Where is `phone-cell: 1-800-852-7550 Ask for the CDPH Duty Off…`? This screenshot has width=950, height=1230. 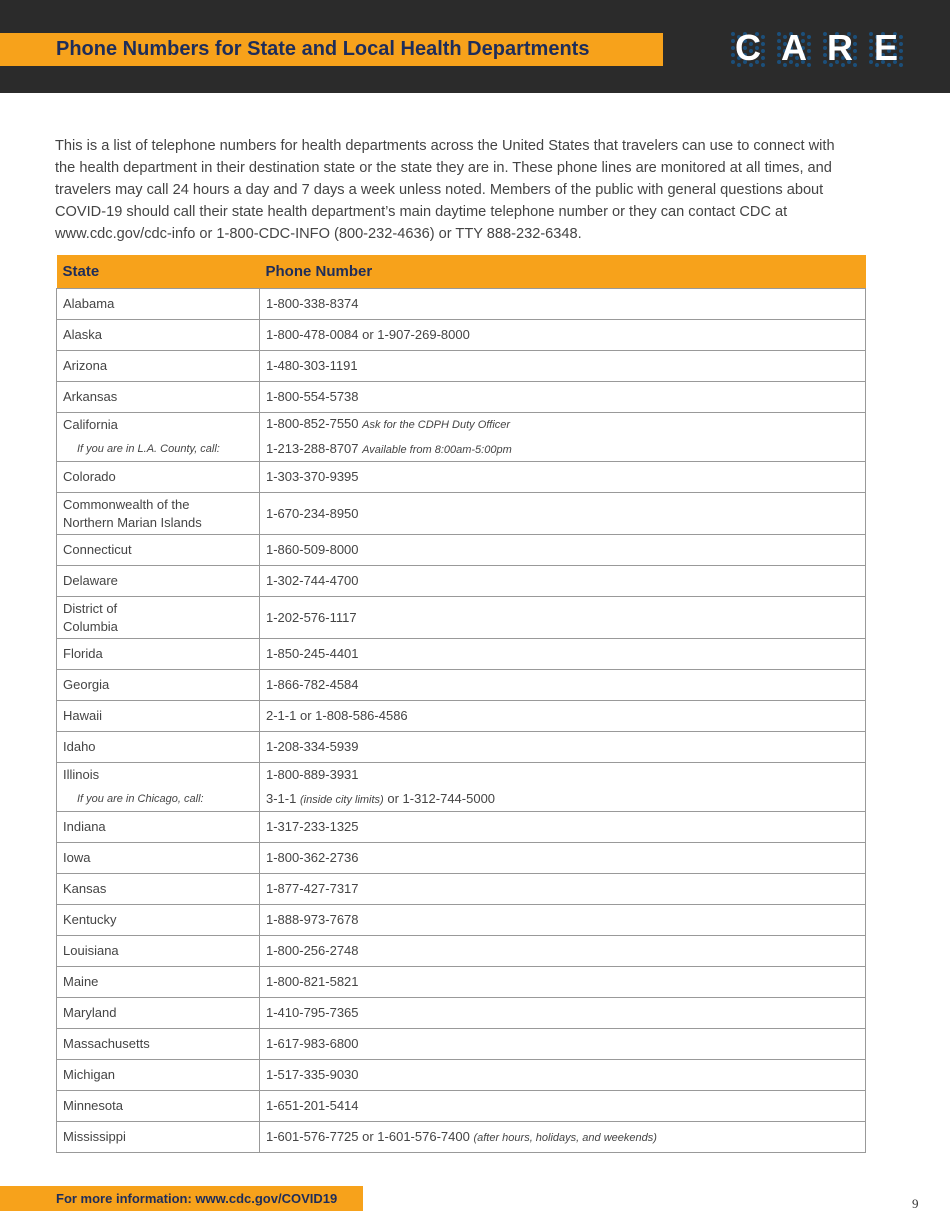 phone-cell: 1-800-852-7550 Ask for the CDPH Duty Off… is located at coordinates (562, 437).